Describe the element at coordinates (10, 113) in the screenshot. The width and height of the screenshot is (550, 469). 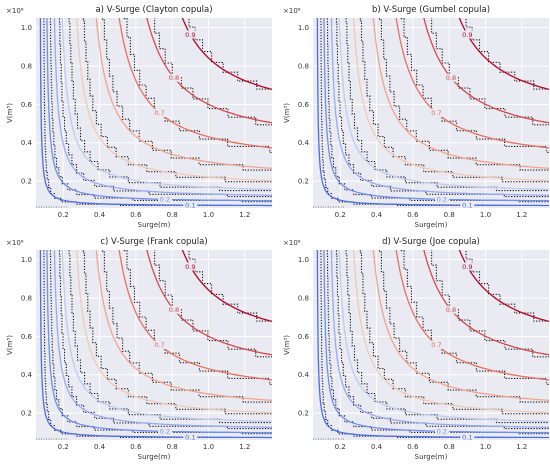
I see `y-axis-label: V(m³)` at that location.